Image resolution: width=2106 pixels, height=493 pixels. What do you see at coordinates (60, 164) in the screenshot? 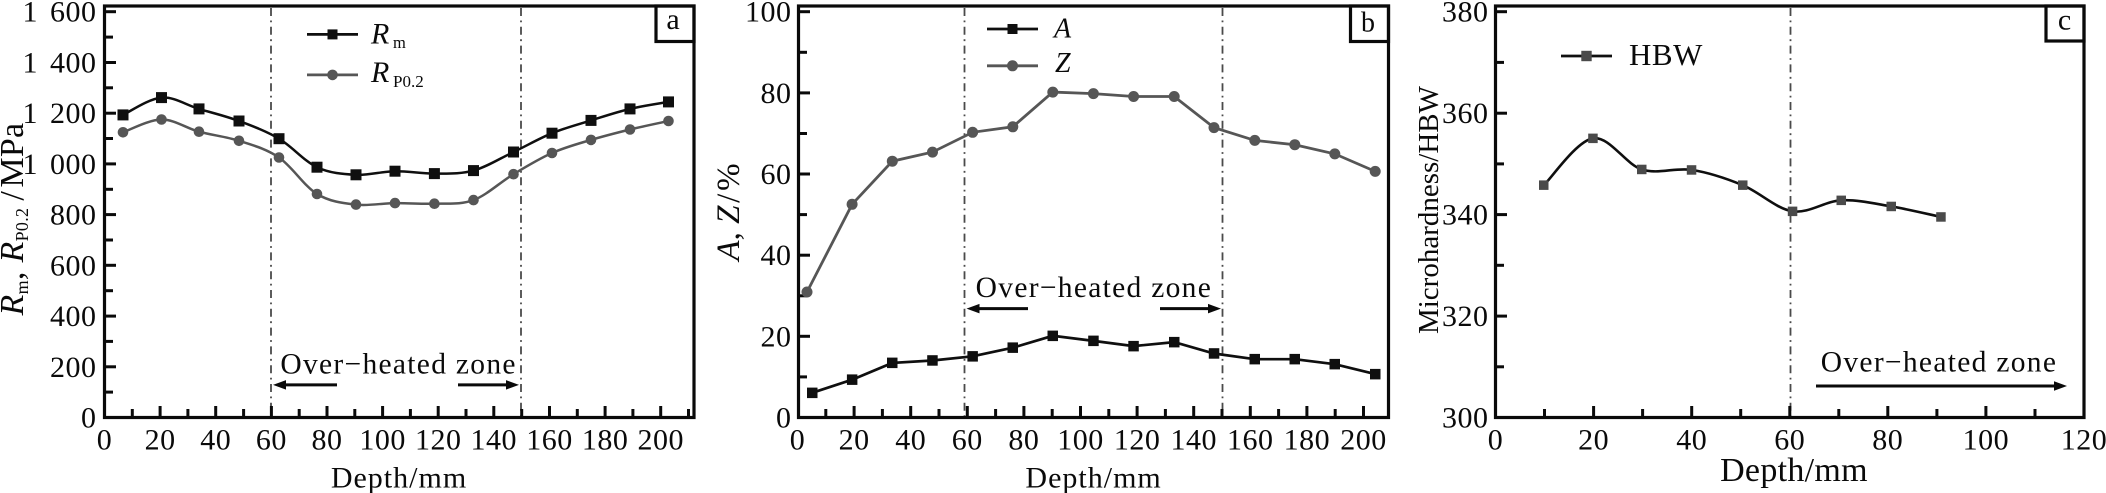
I see `svg-text: 1 000` at bounding box center [60, 164].